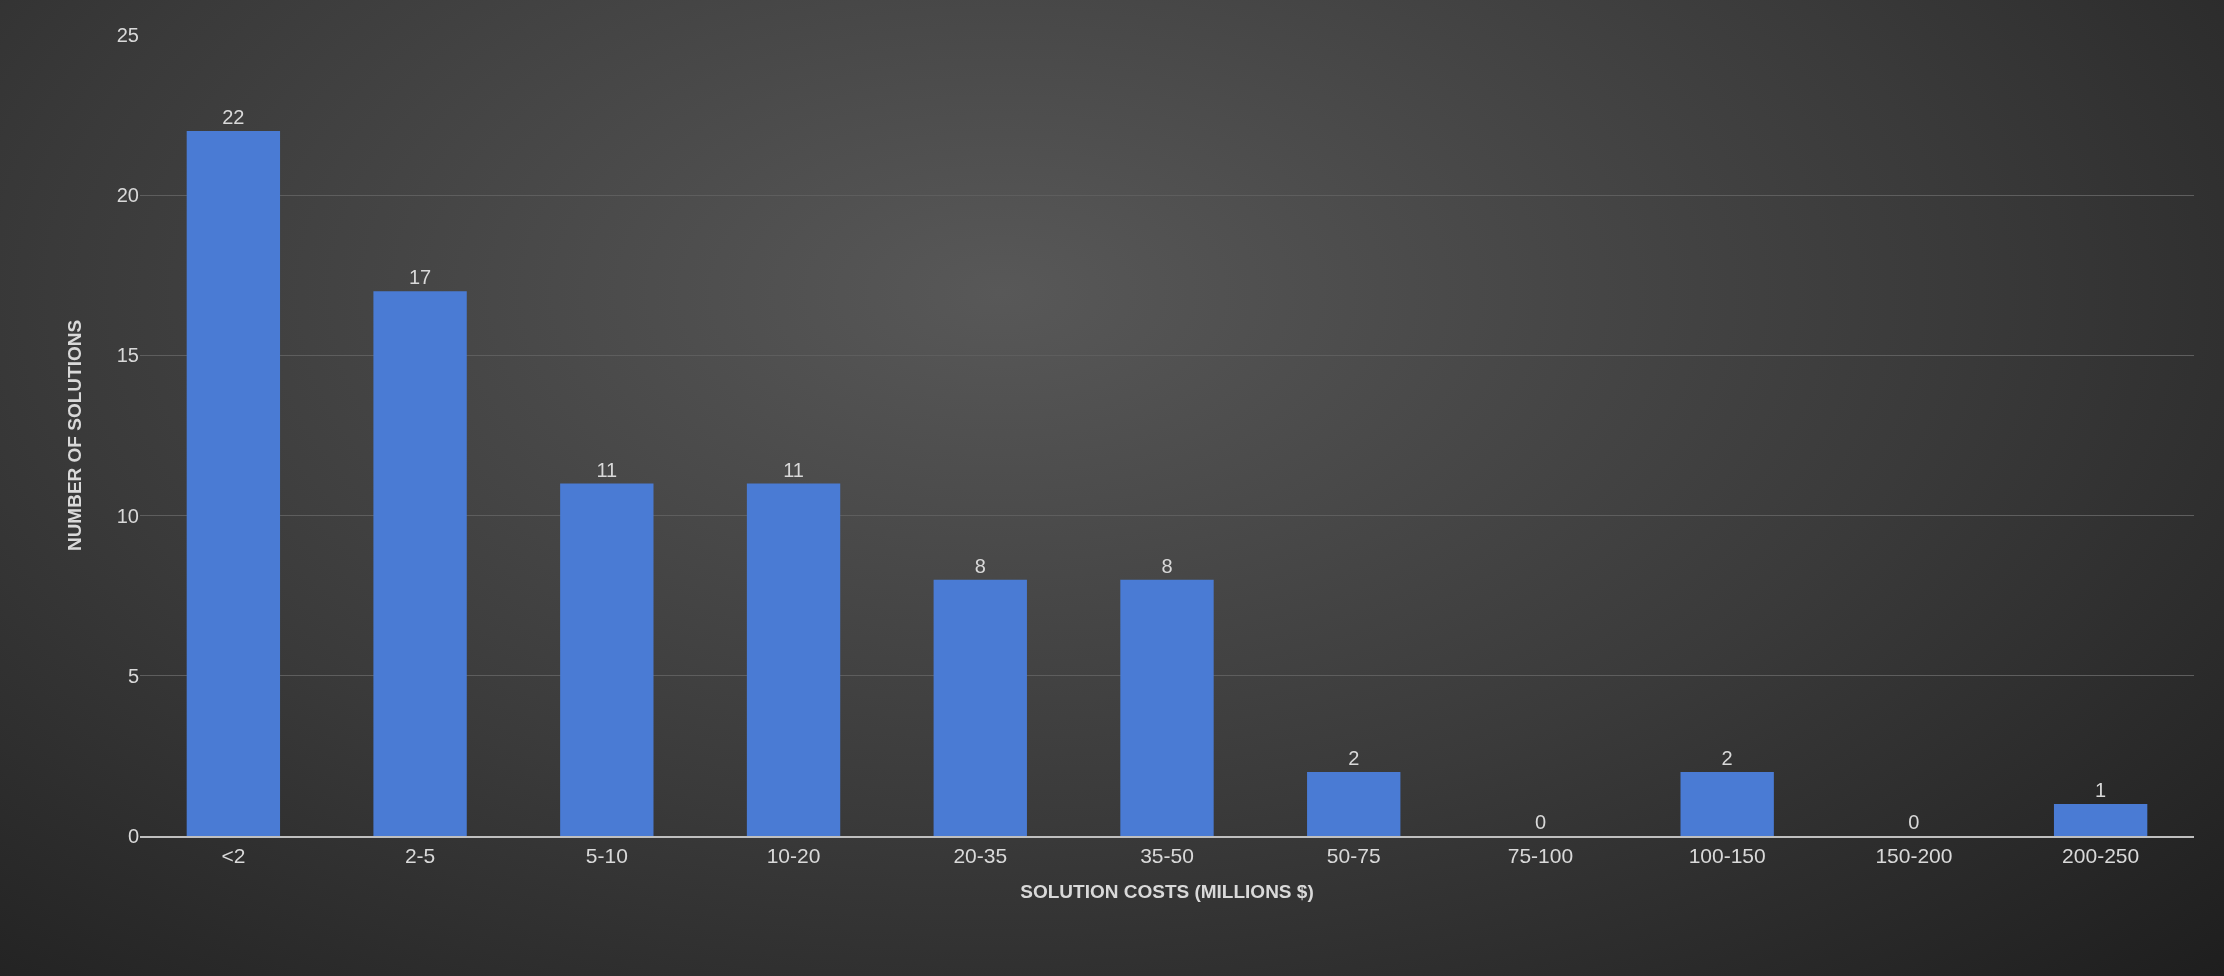 Image resolution: width=2224 pixels, height=976 pixels. I want to click on x-axis-title: SOLUTION COSTS (MILLIONS $), so click(1167, 891).